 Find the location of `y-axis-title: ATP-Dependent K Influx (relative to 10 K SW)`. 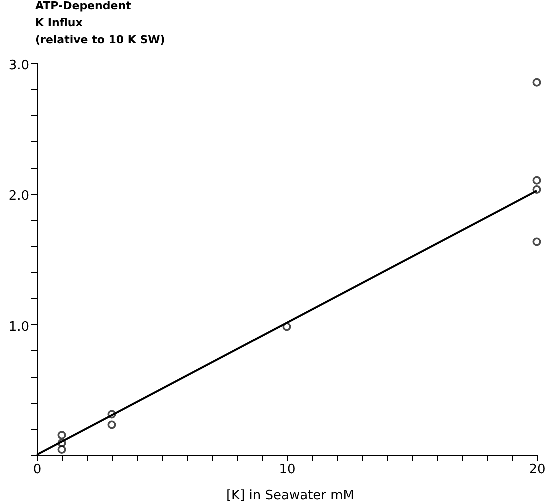

y-axis-title: ATP-Dependent K Influx (relative to 10 K SW) is located at coordinates (101, 23).